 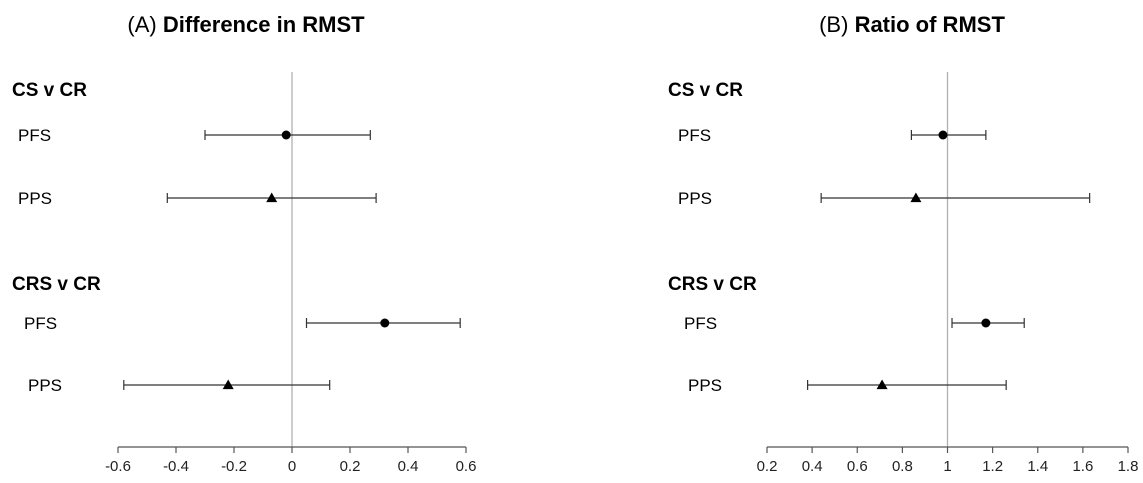 I want to click on x-tick-label: 0, so click(x=292, y=466).